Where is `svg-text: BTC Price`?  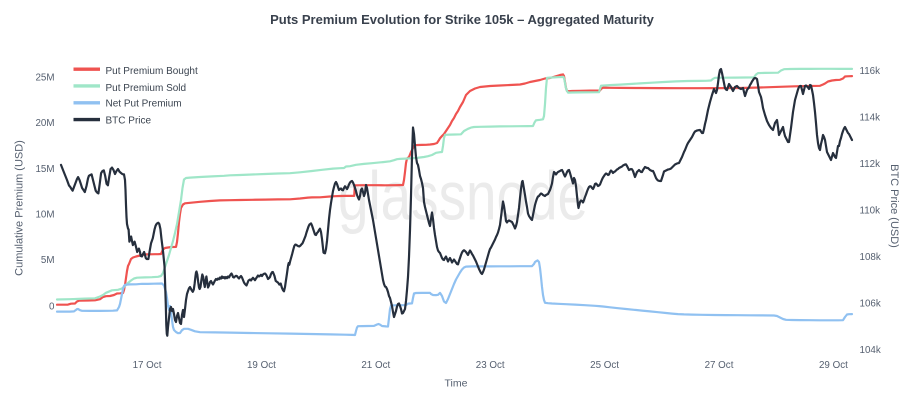 svg-text: BTC Price is located at coordinates (129, 121).